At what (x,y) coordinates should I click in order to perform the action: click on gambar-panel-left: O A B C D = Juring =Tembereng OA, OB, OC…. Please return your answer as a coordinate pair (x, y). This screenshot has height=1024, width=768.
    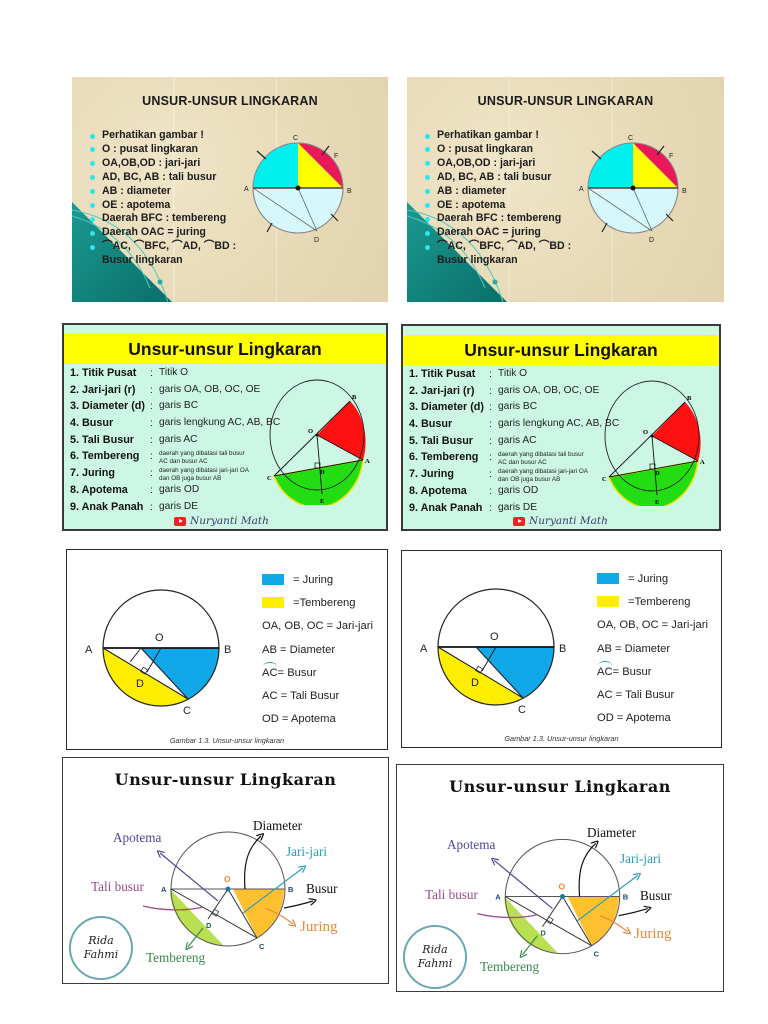
    Looking at the image, I should click on (227, 649).